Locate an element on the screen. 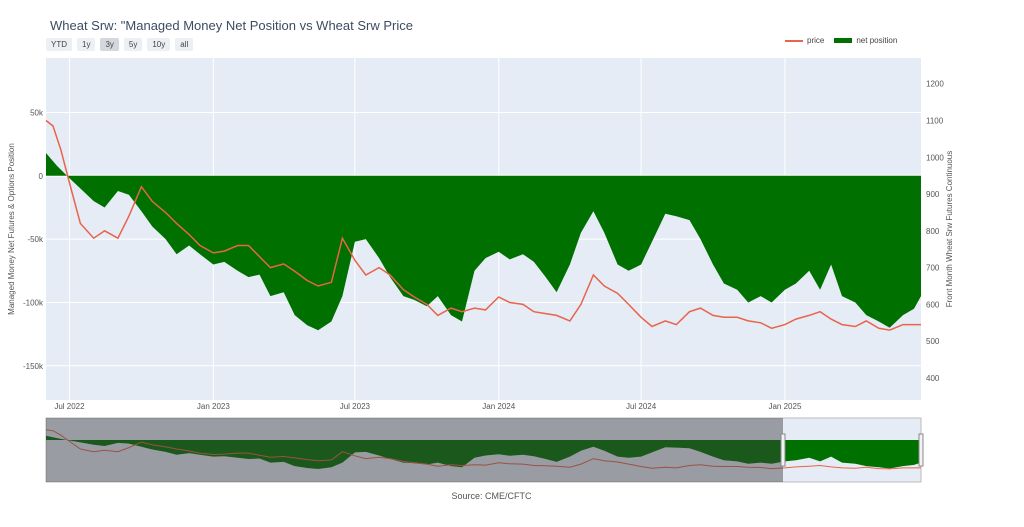  y-left-tick-label: -100k is located at coordinates (33, 302).